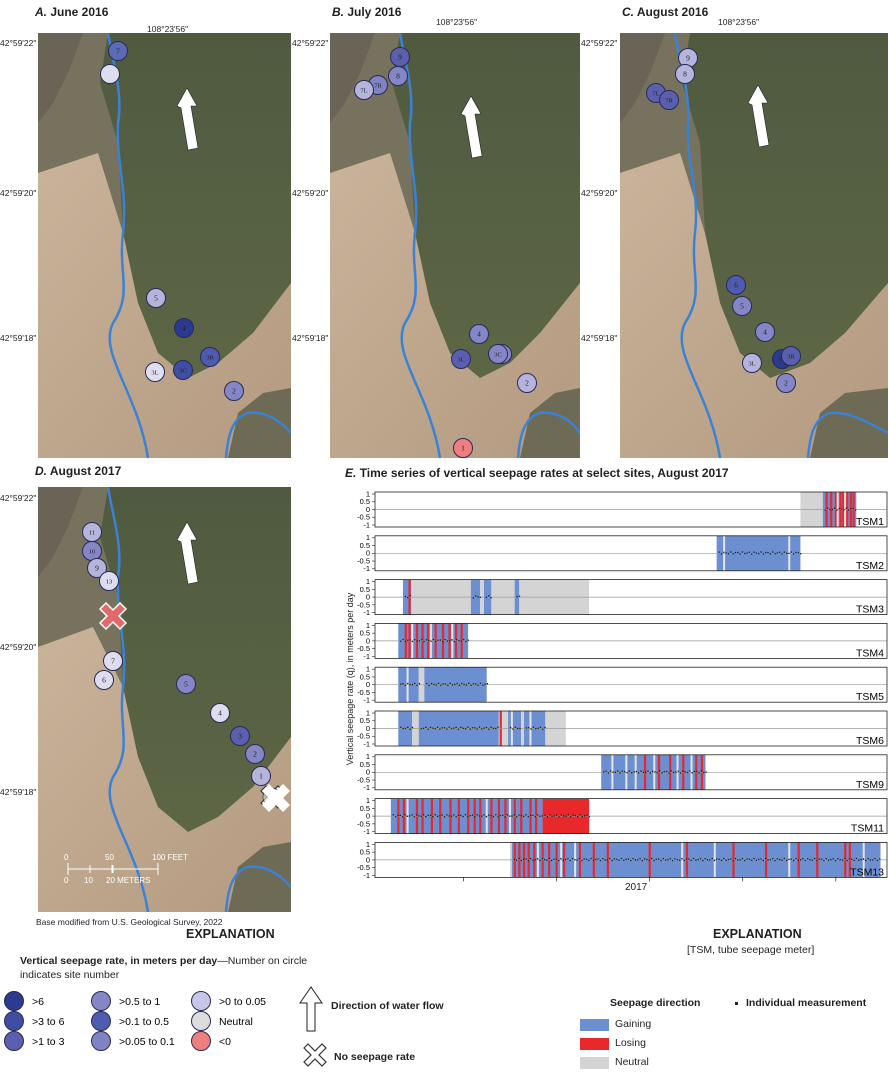 This screenshot has width=889, height=1085. Describe the element at coordinates (184, 328) in the screenshot. I see `site-marker-a-4: 4` at that location.